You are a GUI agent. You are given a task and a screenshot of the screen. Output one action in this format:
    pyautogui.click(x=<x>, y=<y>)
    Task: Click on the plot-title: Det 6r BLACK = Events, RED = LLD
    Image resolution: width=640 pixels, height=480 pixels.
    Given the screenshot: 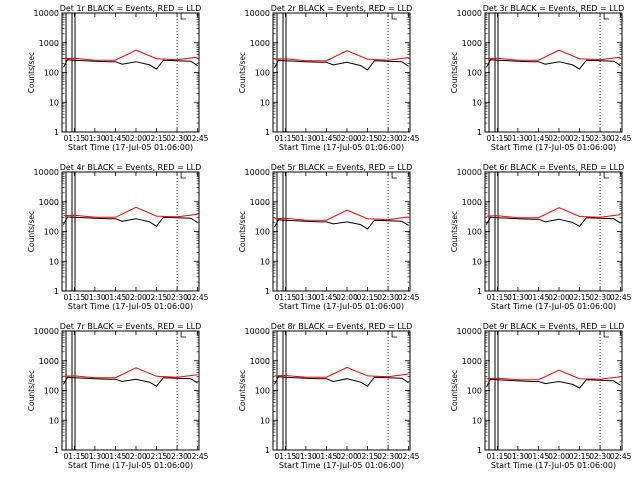 What is the action you would take?
    pyautogui.click(x=554, y=167)
    